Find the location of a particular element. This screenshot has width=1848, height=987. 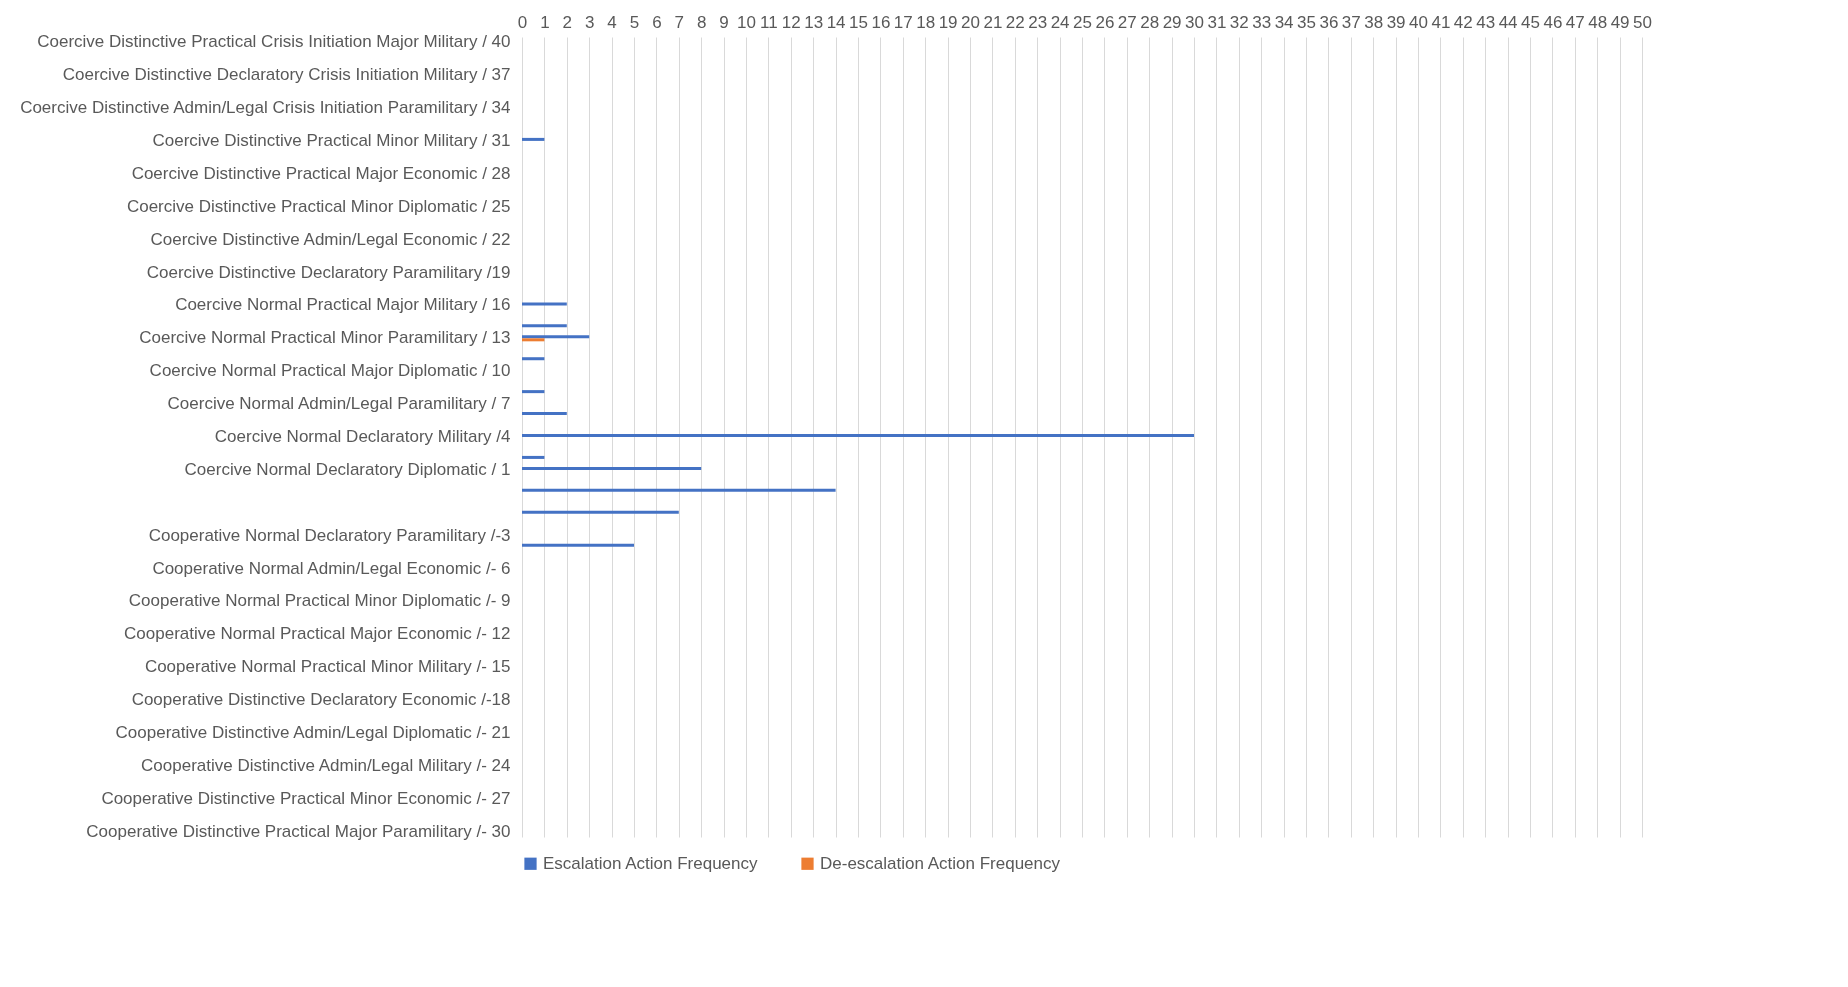

y-tick-label: Coercive Normal Practical Minor Paramilitary / 13 is located at coordinates (325, 338).